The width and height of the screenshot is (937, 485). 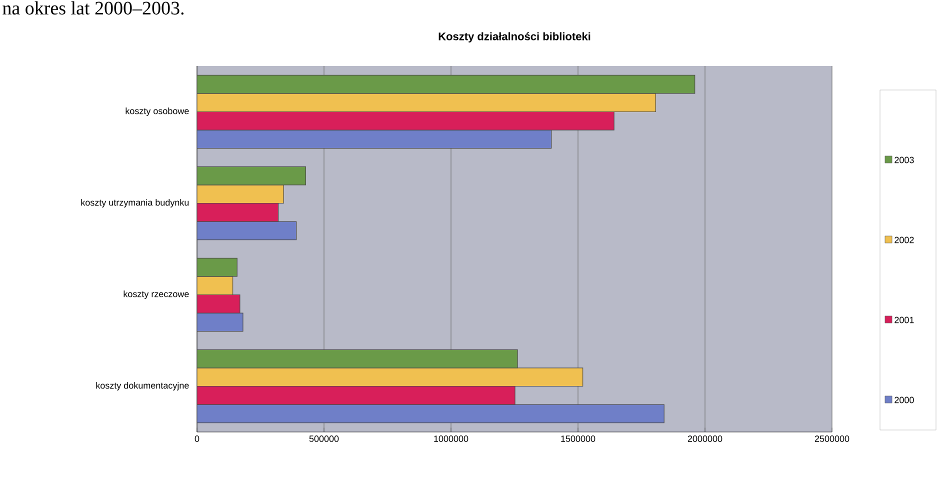 What do you see at coordinates (904, 400) in the screenshot?
I see `legend-label: 2000` at bounding box center [904, 400].